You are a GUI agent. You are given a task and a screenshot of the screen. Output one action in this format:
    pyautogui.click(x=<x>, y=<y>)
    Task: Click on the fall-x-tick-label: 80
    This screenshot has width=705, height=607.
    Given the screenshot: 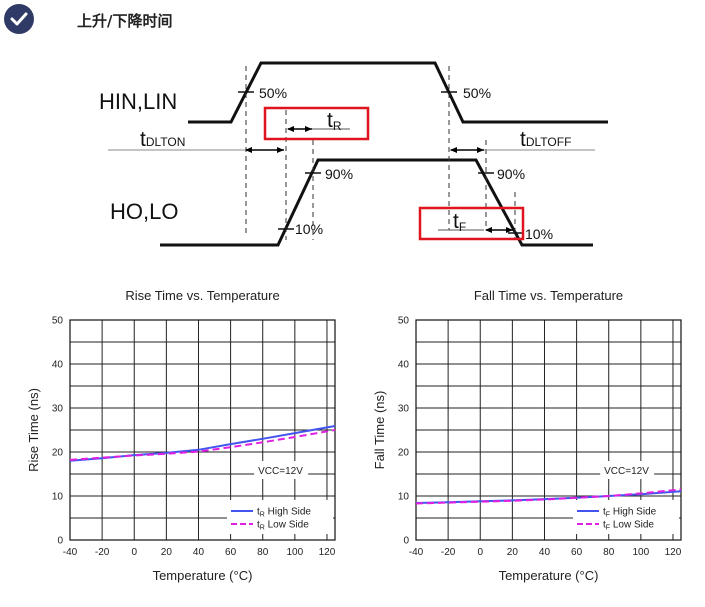 What is the action you would take?
    pyautogui.click(x=609, y=552)
    